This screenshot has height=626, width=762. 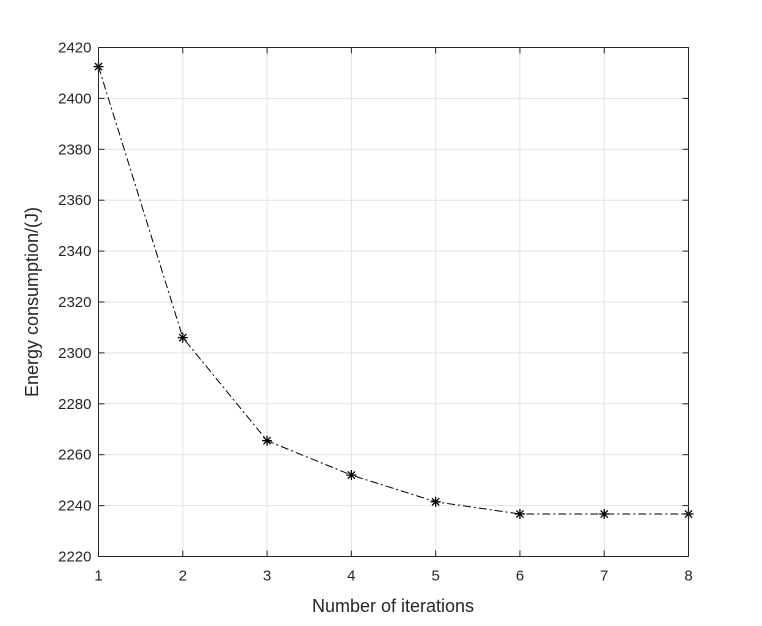 What do you see at coordinates (74, 506) in the screenshot?
I see `y-tick-label: 2240` at bounding box center [74, 506].